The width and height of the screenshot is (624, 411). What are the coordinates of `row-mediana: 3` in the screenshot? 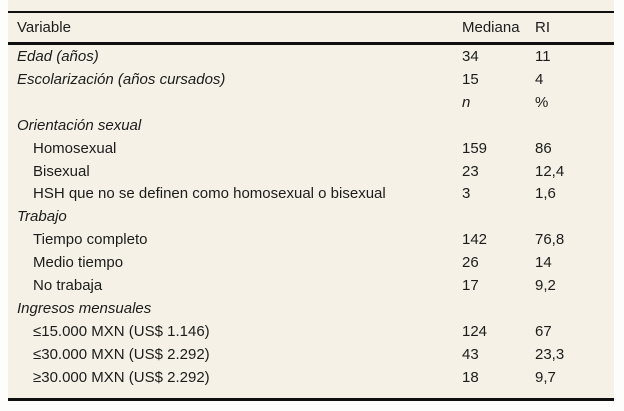 It's located at (466, 194).